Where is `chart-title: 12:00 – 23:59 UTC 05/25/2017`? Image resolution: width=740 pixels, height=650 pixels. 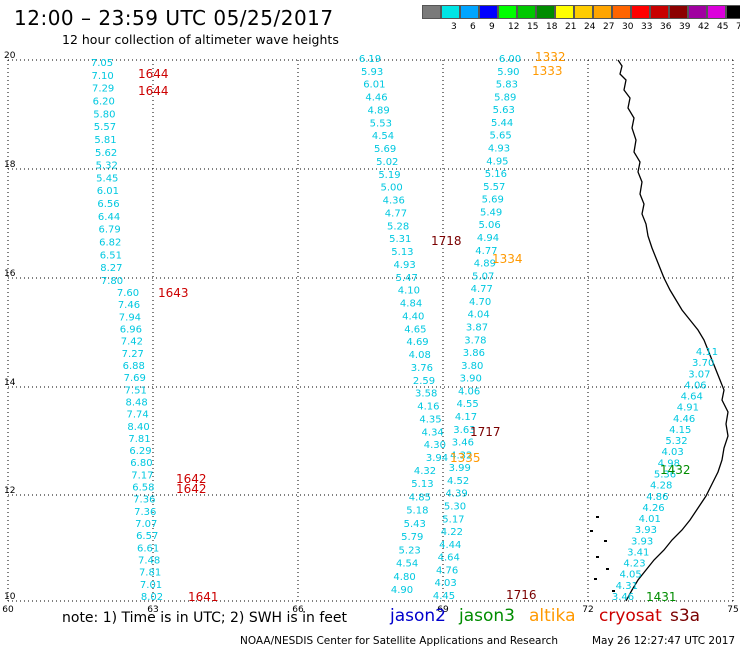
chart-title: 12:00 – 23:59 UTC 05/25/2017 is located at coordinates (174, 18).